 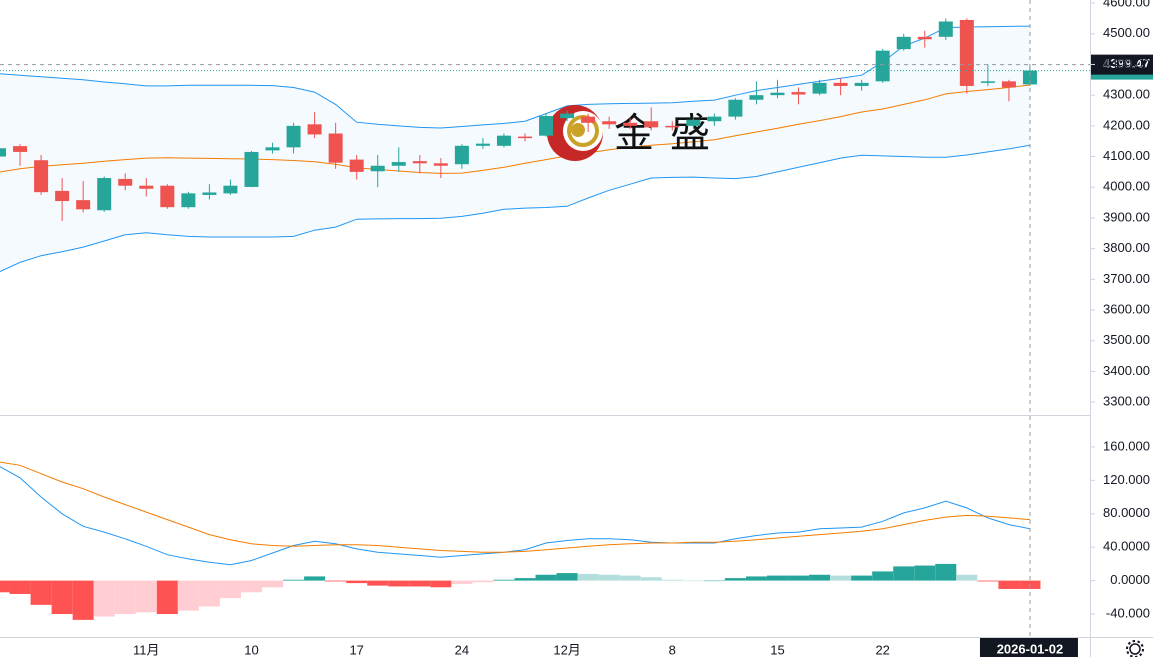 I want to click on logo-core, so click(x=578, y=130).